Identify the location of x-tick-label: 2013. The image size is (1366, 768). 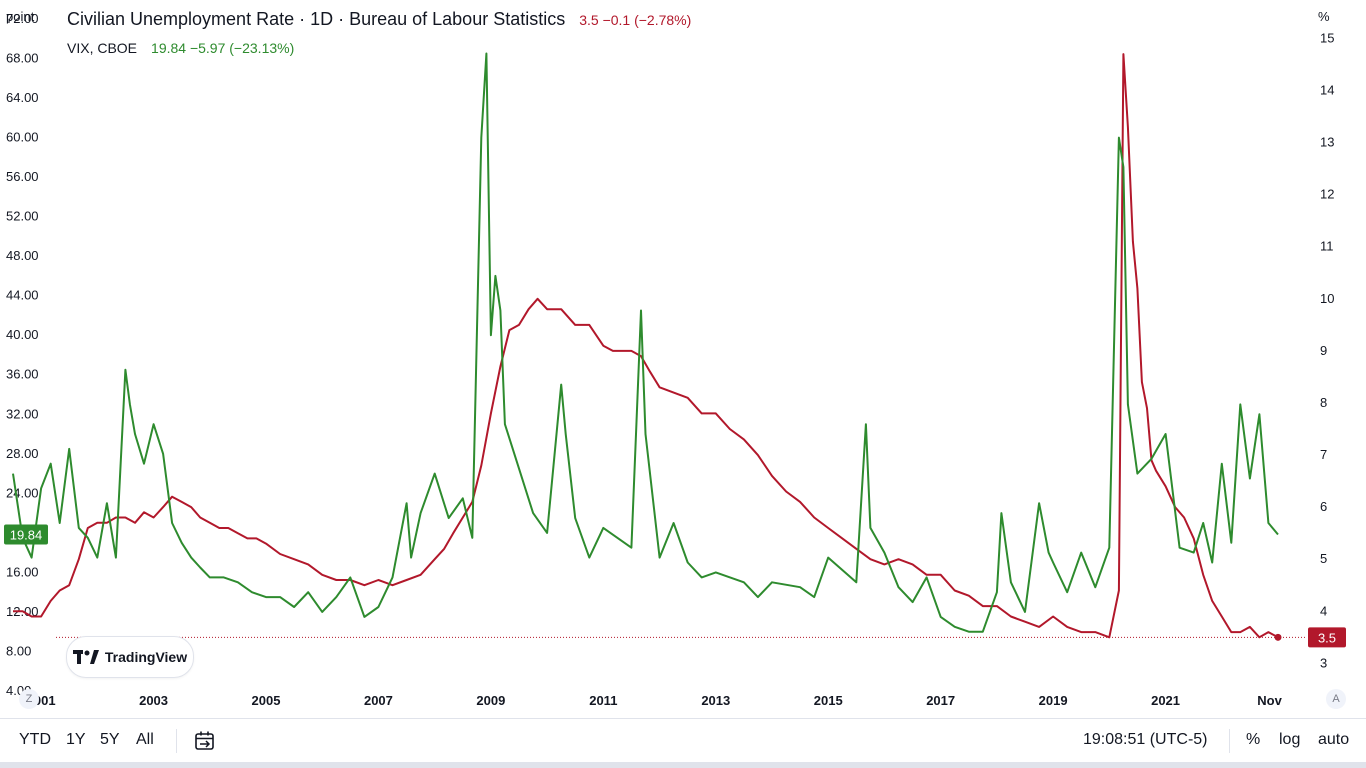
(715, 700).